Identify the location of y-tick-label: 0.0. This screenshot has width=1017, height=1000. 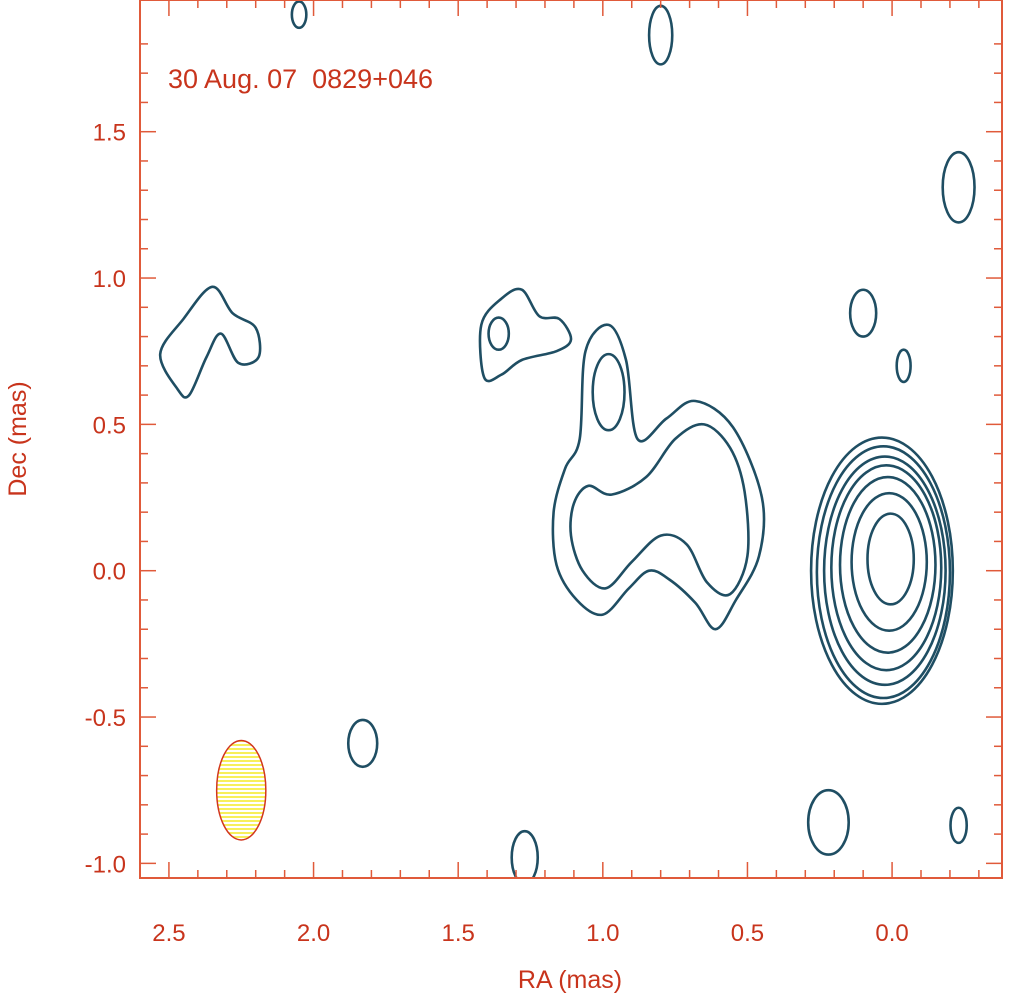
(109, 572).